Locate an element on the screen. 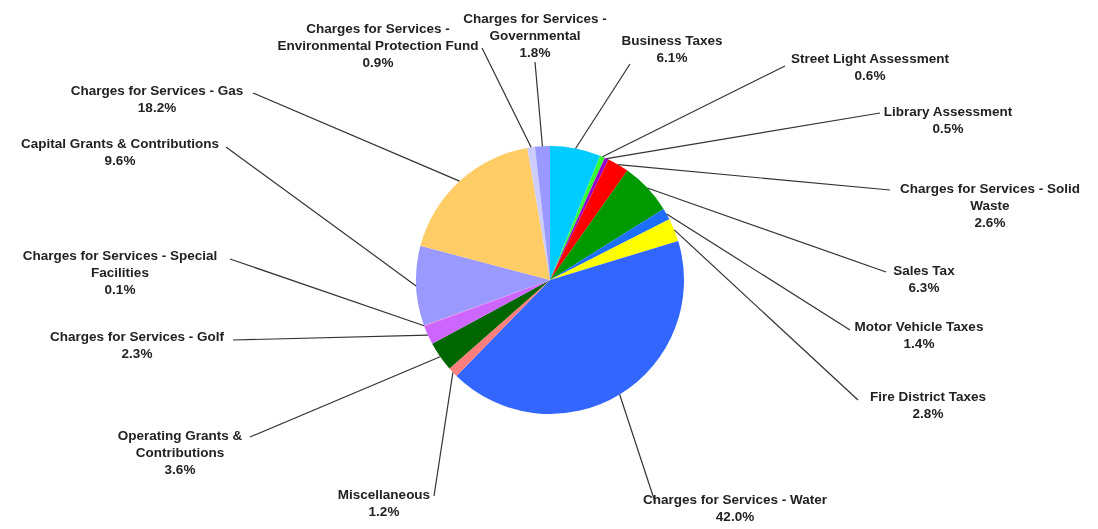 This screenshot has width=1098, height=529. slice-label: Capital Grants & Contributions is located at coordinates (120, 143).